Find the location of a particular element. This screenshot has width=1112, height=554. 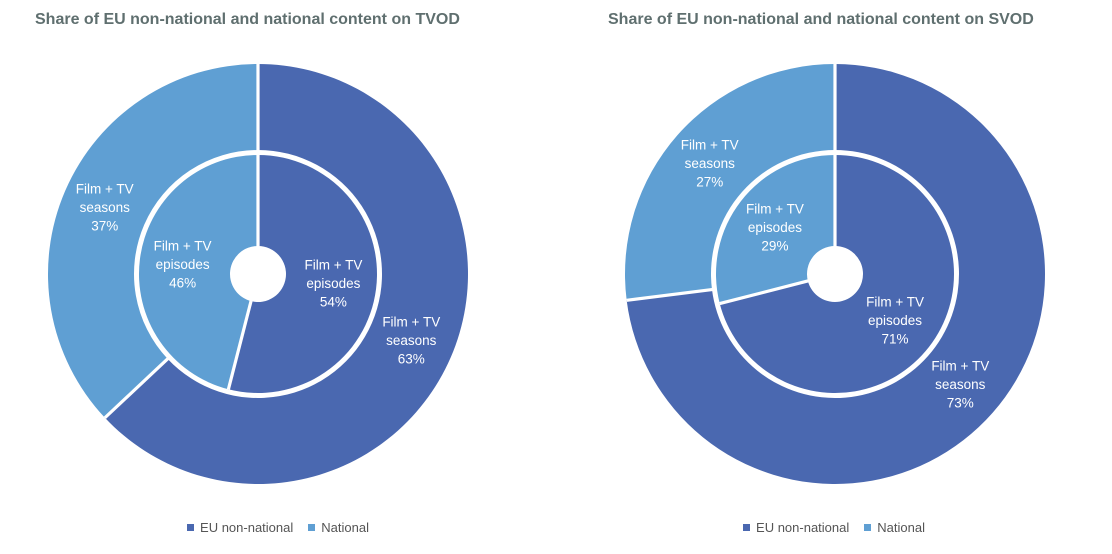

slice-label-inner-national: Film + TV episodes 29% is located at coordinates (775, 227).